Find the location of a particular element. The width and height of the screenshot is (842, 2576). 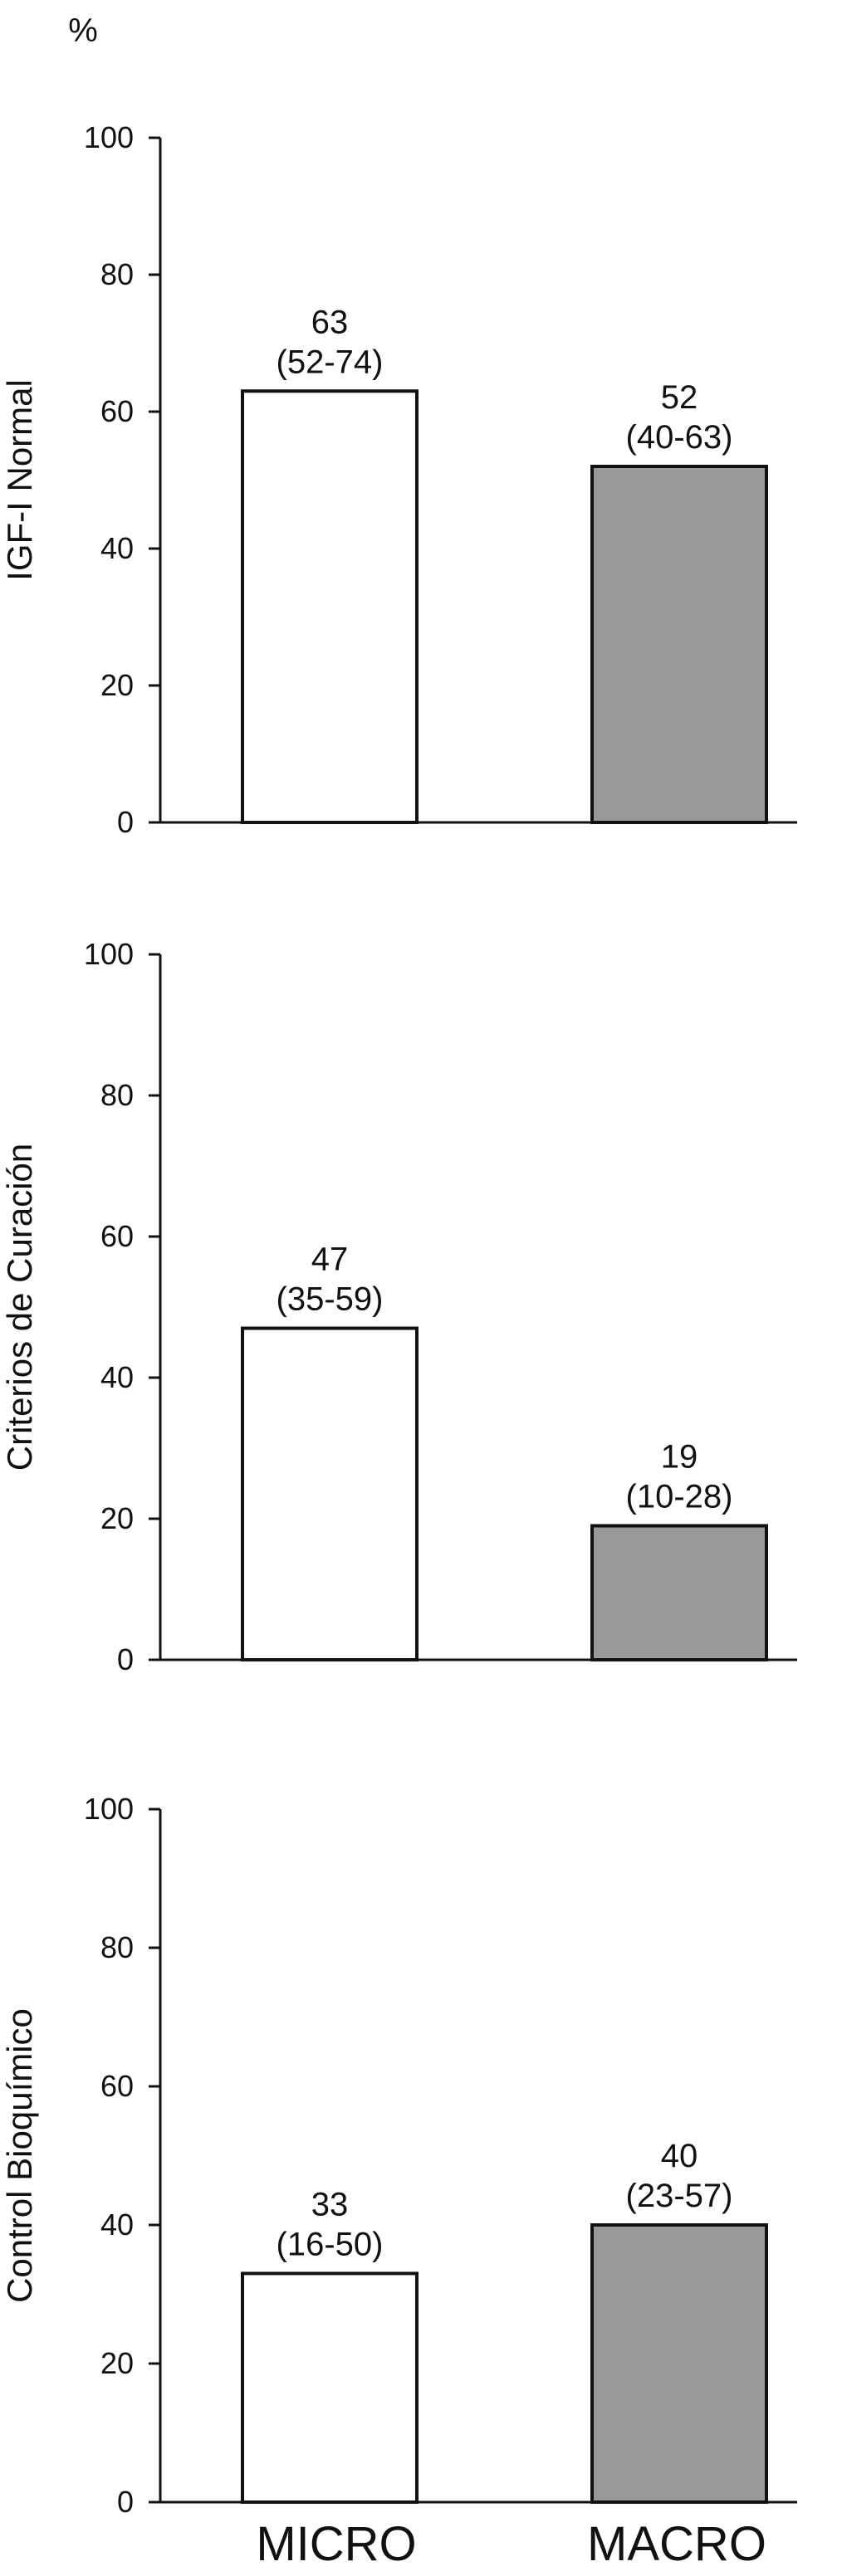

bar-interval-label: (35-59) is located at coordinates (331, 1299).